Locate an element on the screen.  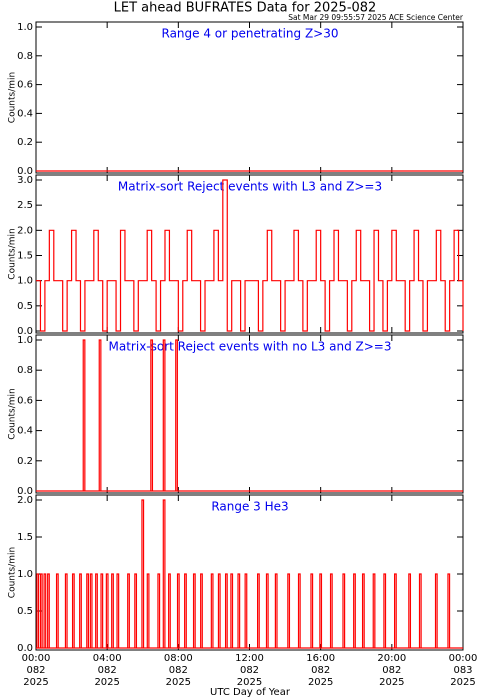
x-tick-label: 08:00 is located at coordinates (178, 658).